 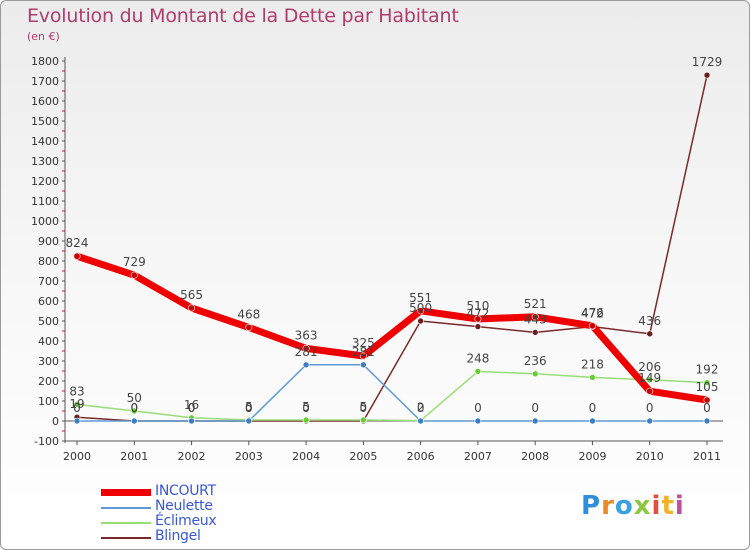 I want to click on data-label-1: 281, so click(x=363, y=352).